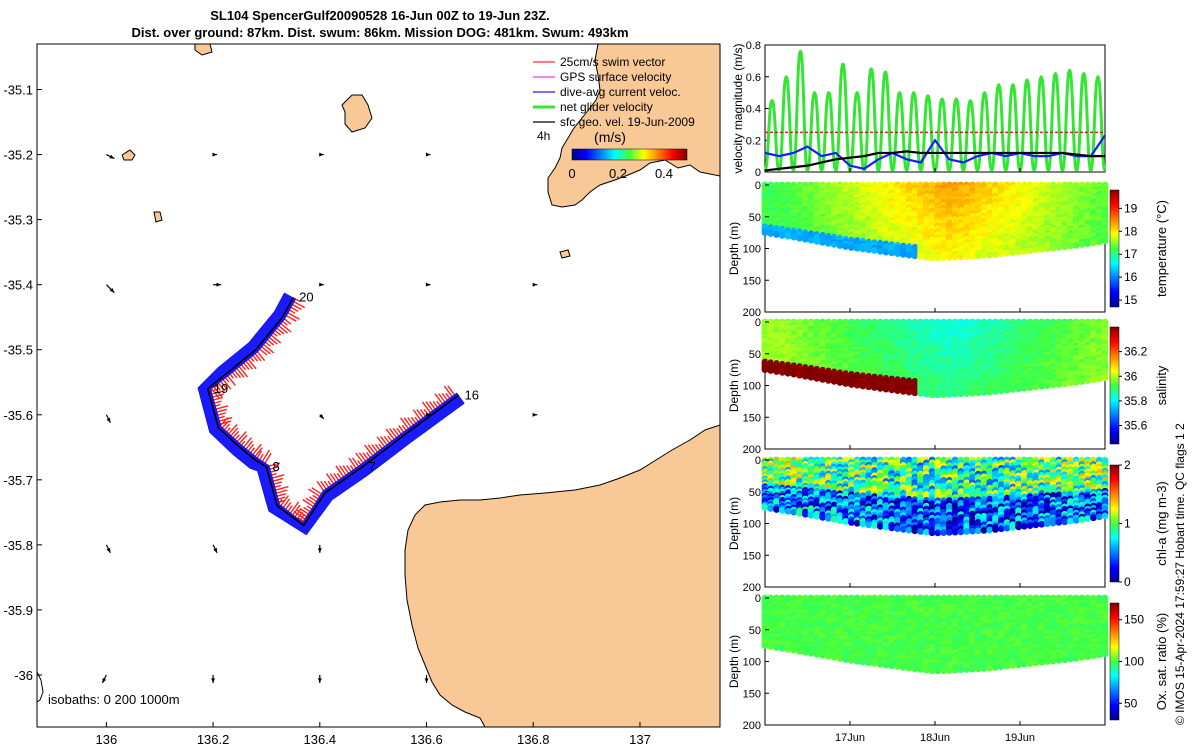  Describe the element at coordinates (1131, 254) in the screenshot. I see `colorbar-tick-label: 17` at that location.